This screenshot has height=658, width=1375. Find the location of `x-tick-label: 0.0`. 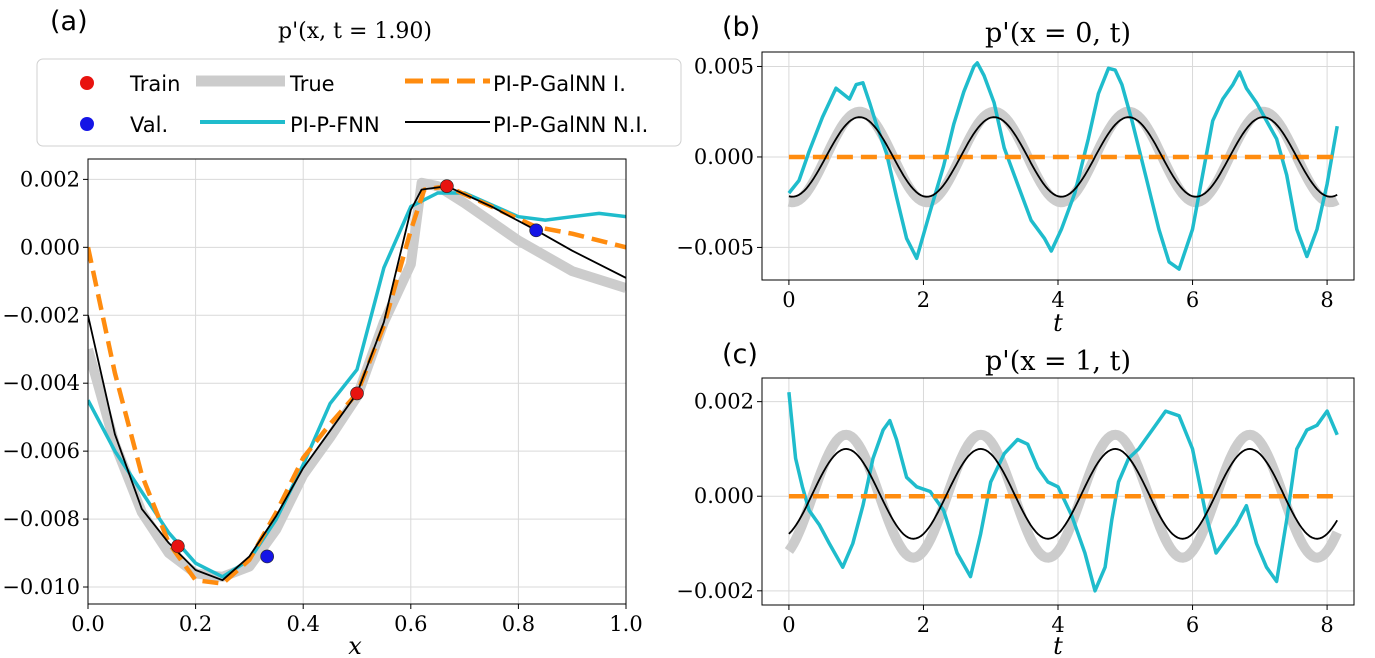

x-tick-label: 0.0 is located at coordinates (87, 624).